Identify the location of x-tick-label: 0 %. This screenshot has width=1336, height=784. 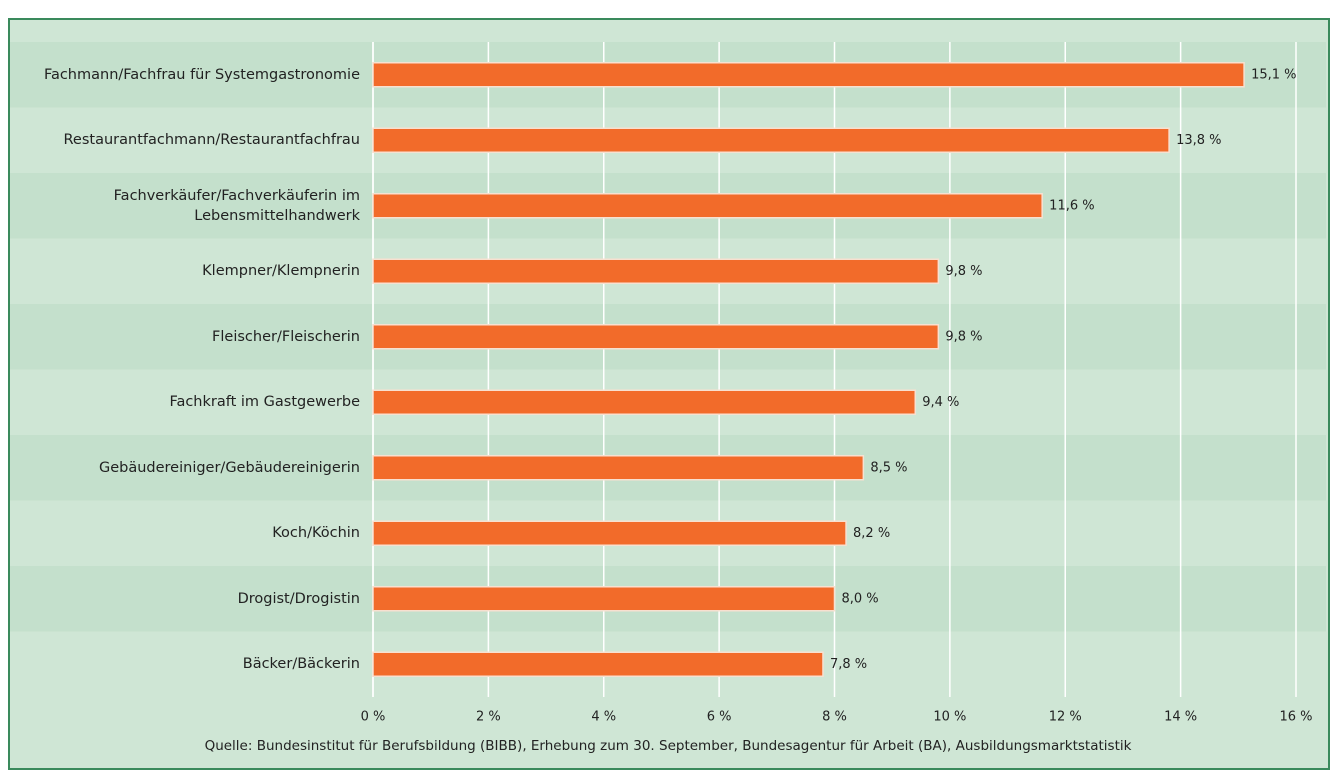
(373, 717).